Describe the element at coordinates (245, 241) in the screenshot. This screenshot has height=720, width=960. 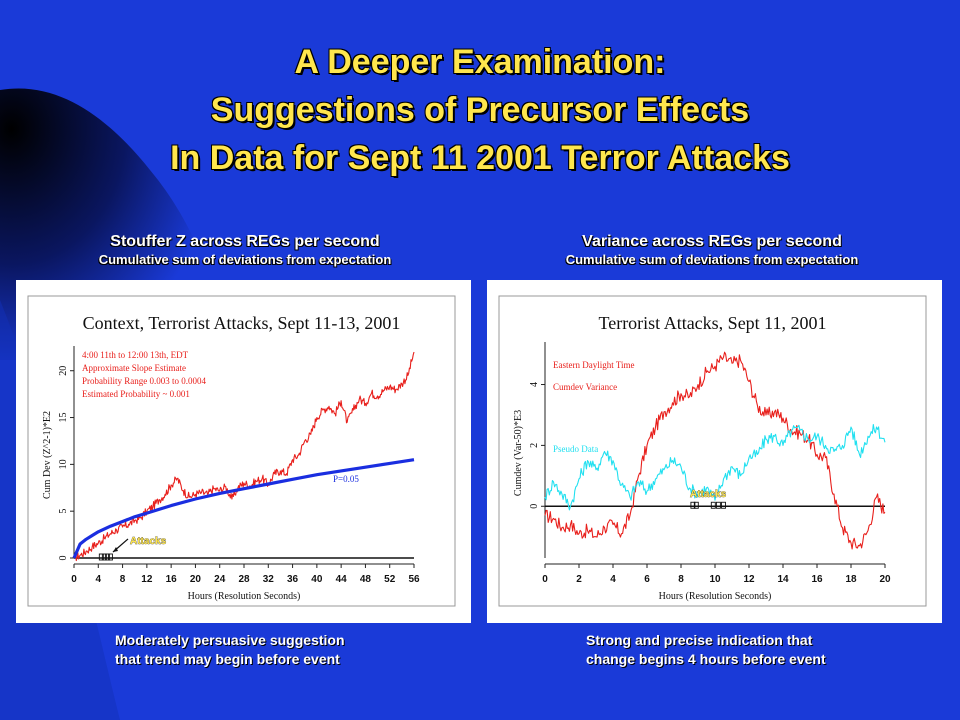
I see `left-heading: Stouffer Z across REGs per second` at that location.